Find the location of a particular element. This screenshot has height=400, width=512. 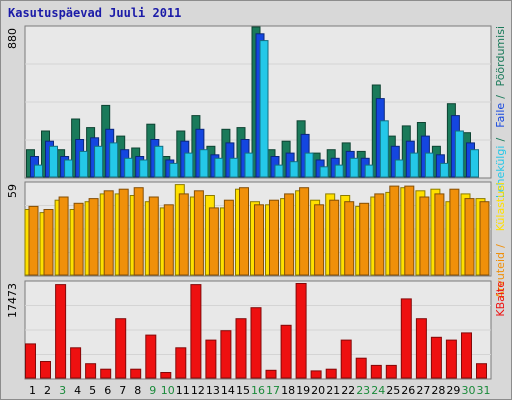

bar-bottom-kbaite-day17 is located at coordinates (271, 374).